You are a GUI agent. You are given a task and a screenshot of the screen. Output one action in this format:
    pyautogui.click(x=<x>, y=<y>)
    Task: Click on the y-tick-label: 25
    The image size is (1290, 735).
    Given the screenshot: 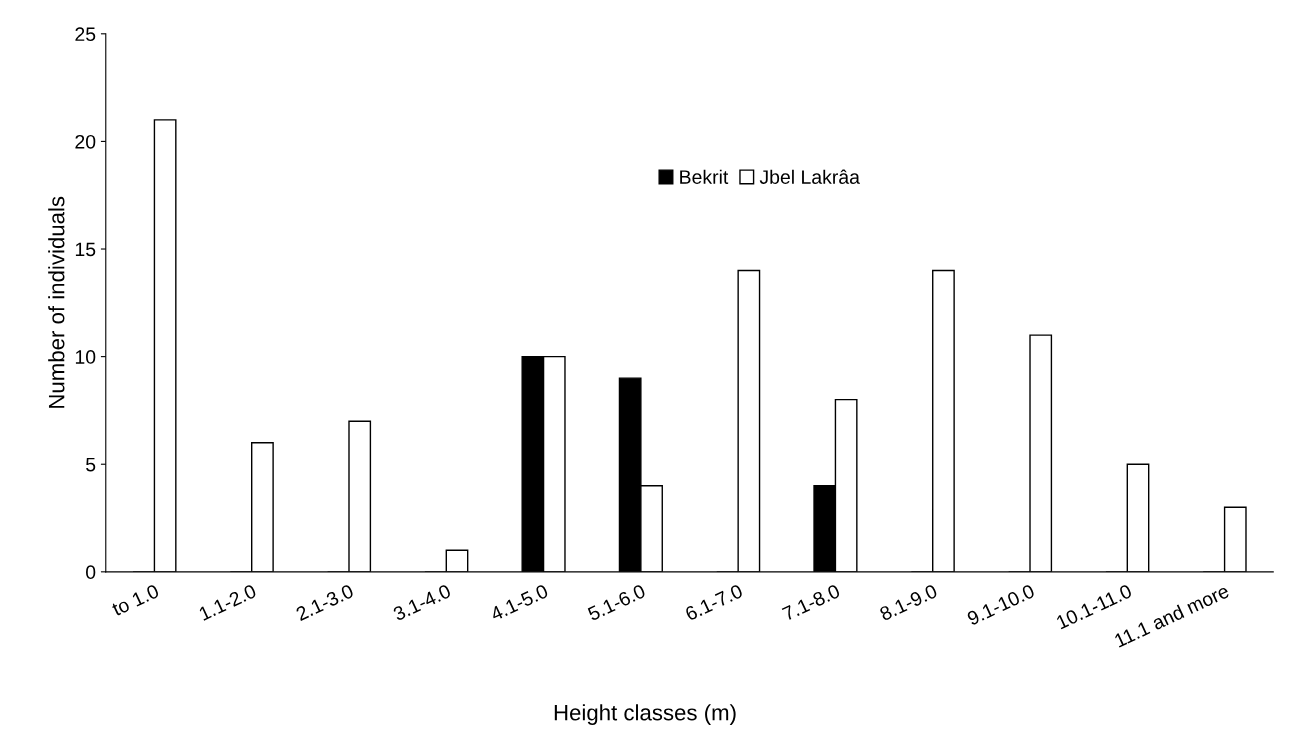 What is the action you would take?
    pyautogui.click(x=85, y=34)
    